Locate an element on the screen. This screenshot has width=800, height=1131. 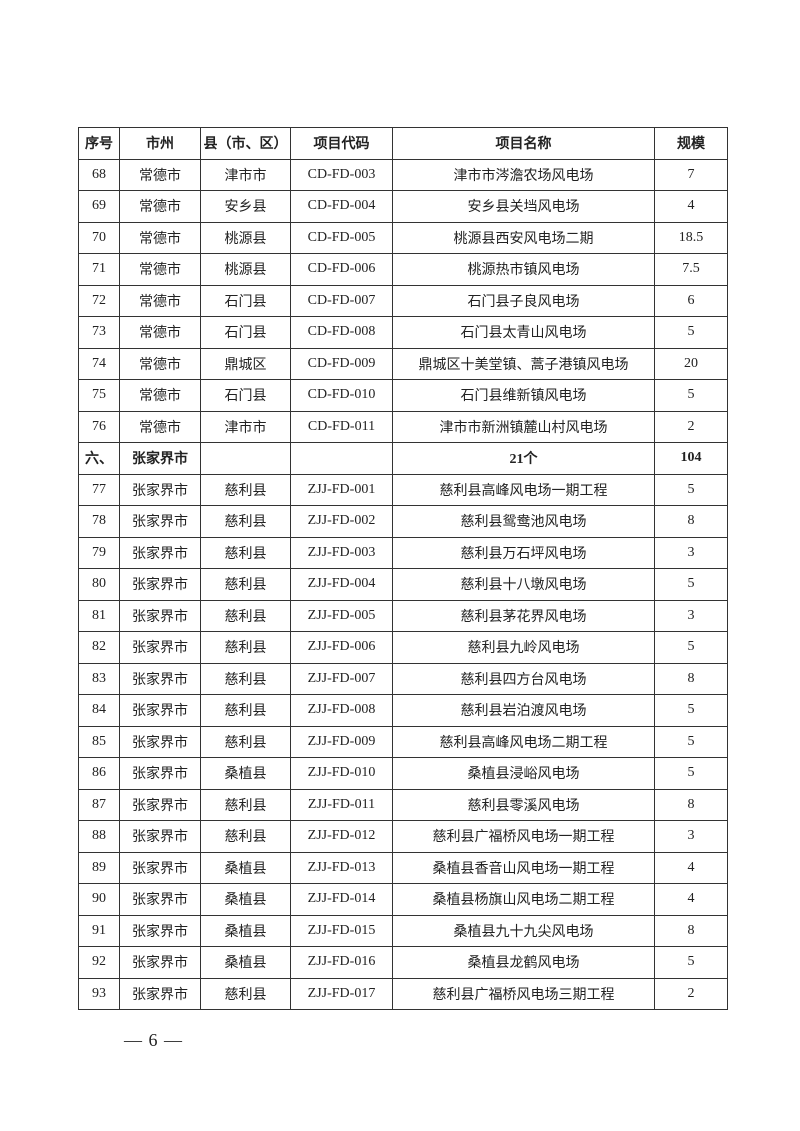
cell-name: 慈利县鸳鸯池风电场 is located at coordinates (523, 521).